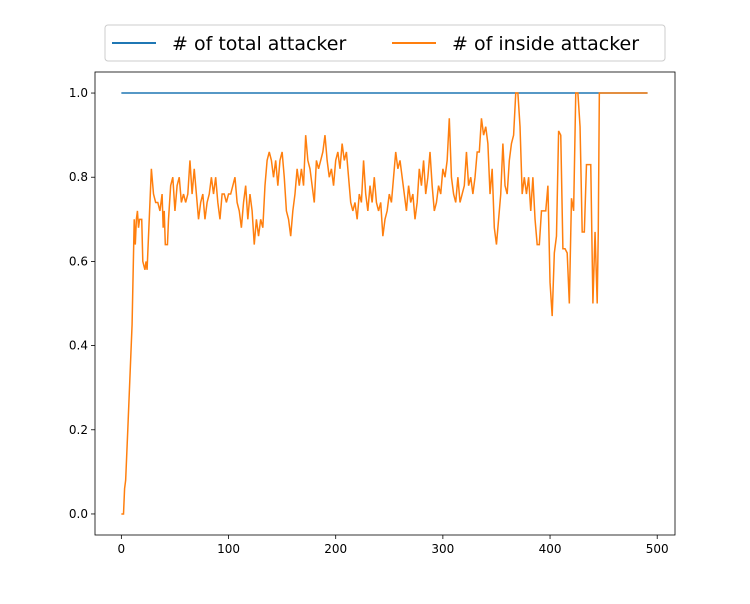 The width and height of the screenshot is (750, 604). I want to click on y-tick-label: 0.4, so click(78, 346).